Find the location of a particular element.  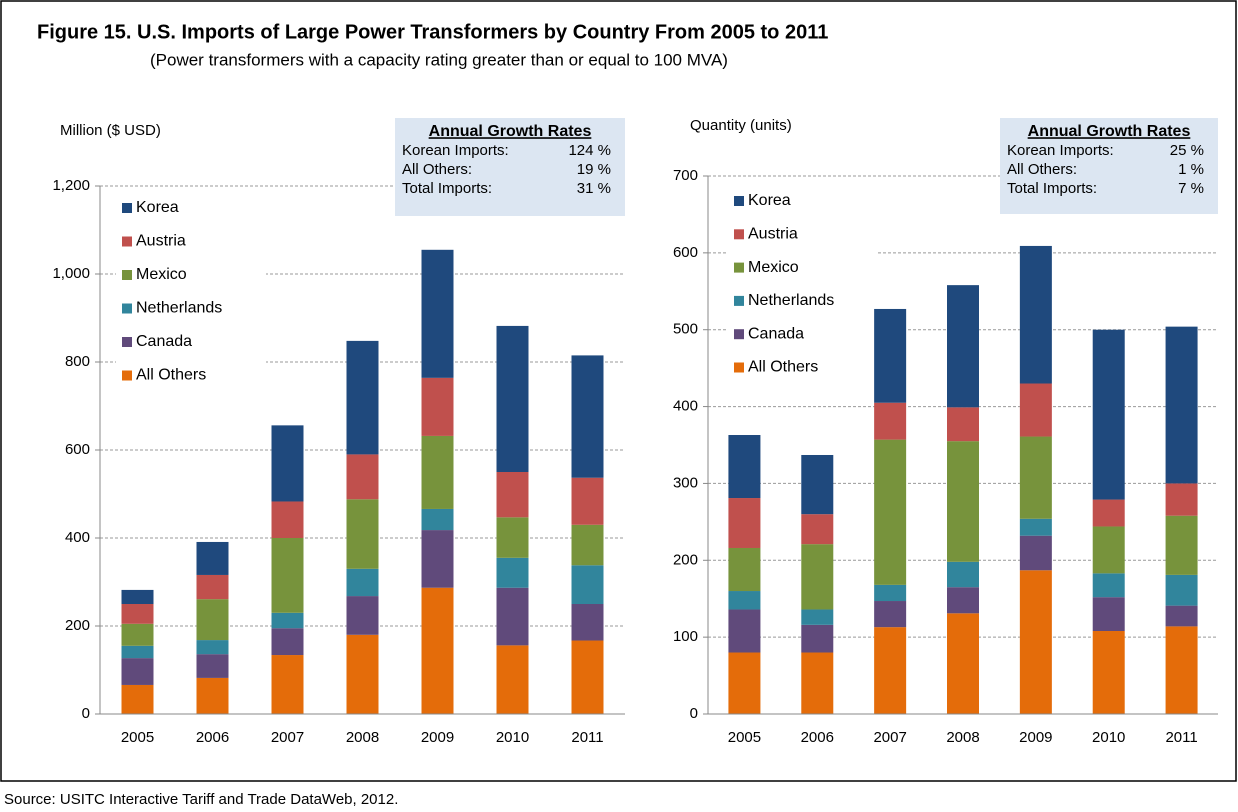

growth-label: All Others: is located at coordinates (1042, 169).